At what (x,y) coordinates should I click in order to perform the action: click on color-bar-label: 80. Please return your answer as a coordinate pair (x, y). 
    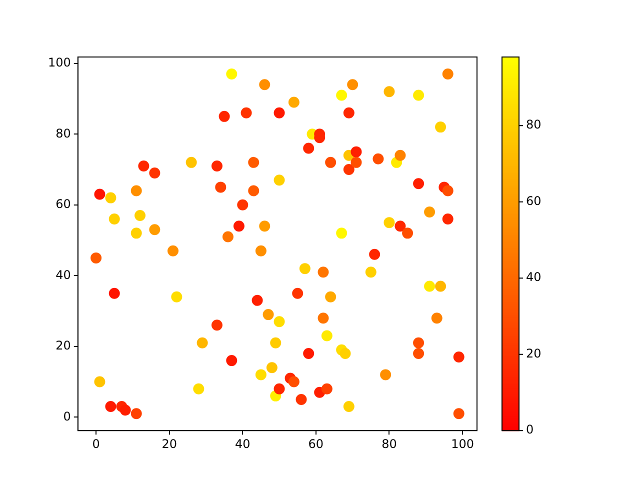
    Looking at the image, I should click on (534, 125).